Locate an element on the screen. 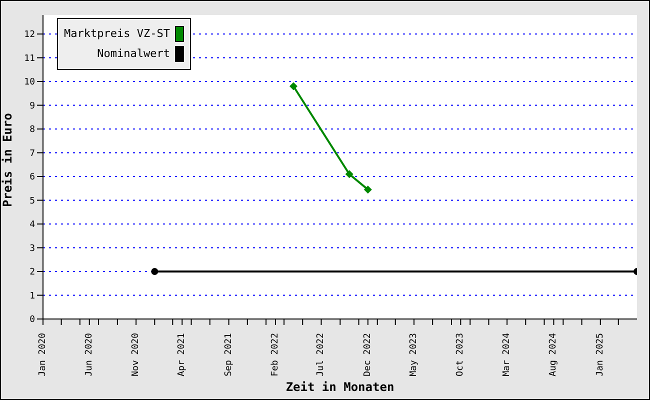  legend-label: Marktpreis VZ-ST is located at coordinates (117, 34).